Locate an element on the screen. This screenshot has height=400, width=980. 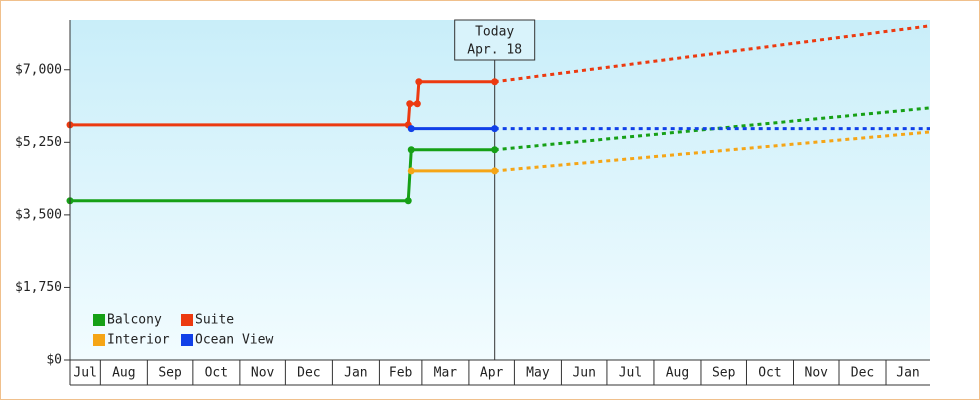
y-tick-label: $0 is located at coordinates (54, 360).